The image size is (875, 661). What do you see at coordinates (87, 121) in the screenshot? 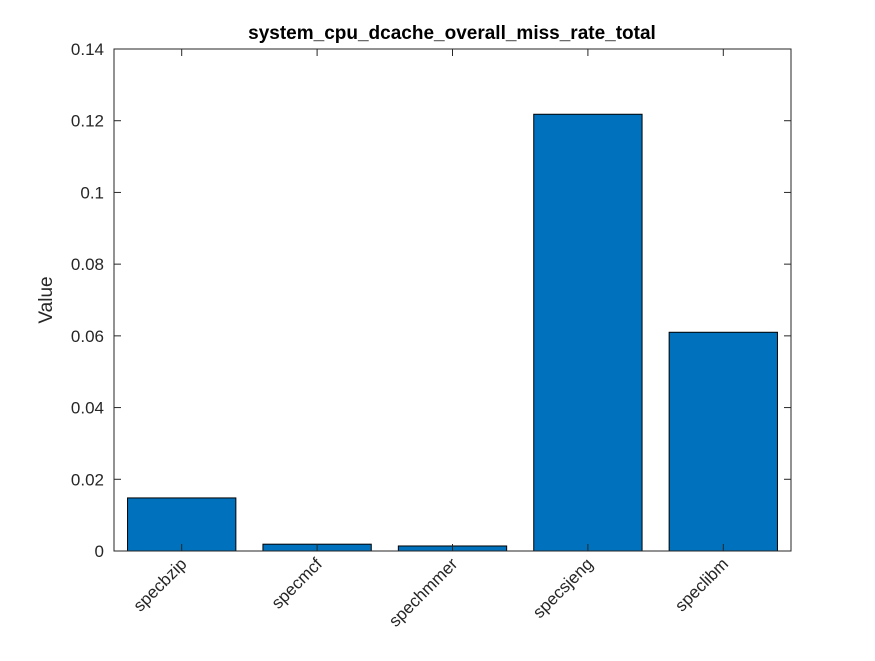
I see `y-tick-label: 0.12` at bounding box center [87, 121].